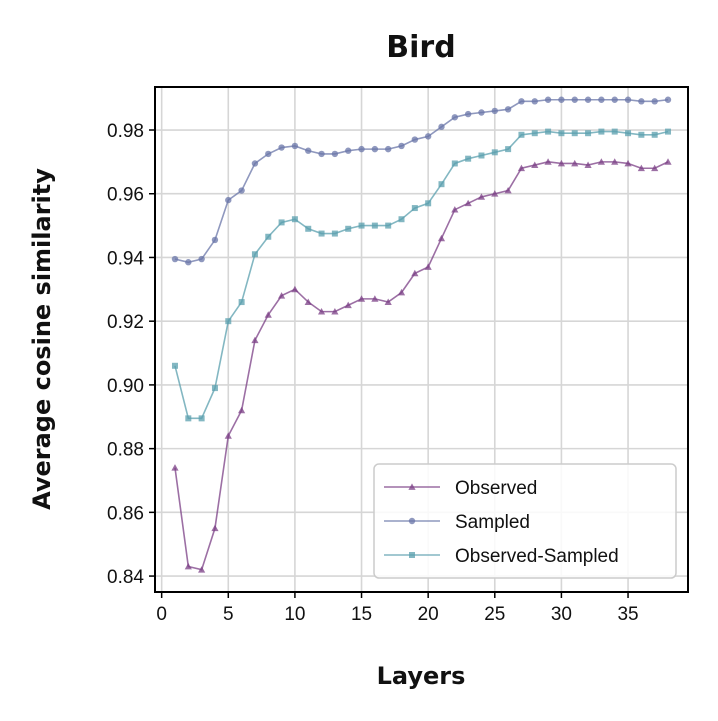 Image resolution: width=718 pixels, height=721 pixels. What do you see at coordinates (428, 614) in the screenshot?
I see `x-tick-label: 20` at bounding box center [428, 614].